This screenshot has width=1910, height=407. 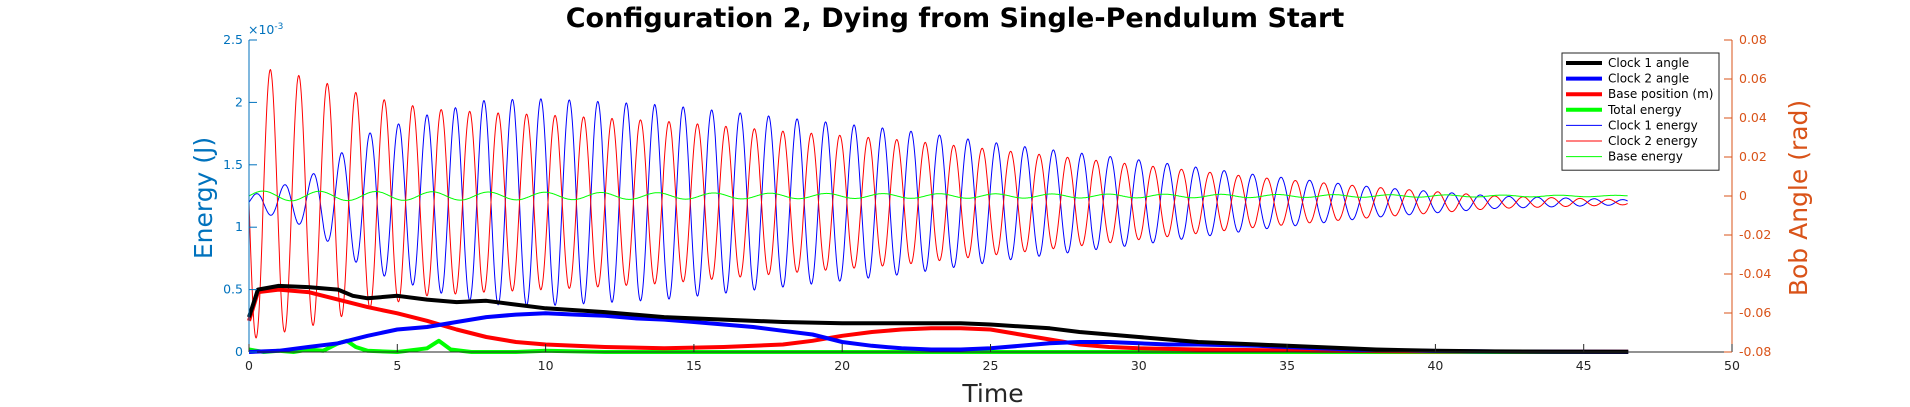 I want to click on y-left-tick-label: 2, so click(x=239, y=101).